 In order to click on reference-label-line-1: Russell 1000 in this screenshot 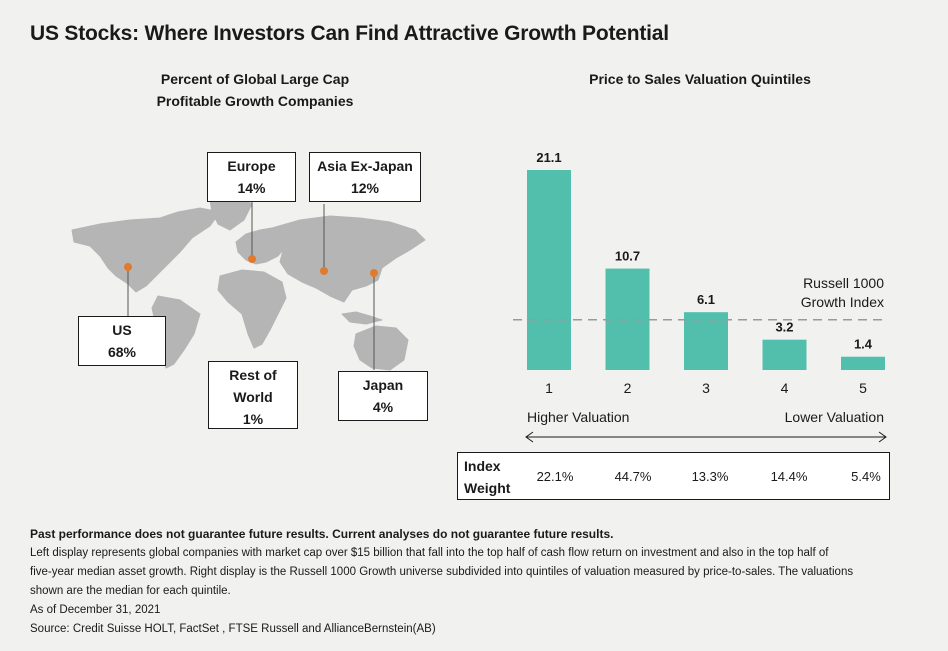, I will do `click(843, 283)`.